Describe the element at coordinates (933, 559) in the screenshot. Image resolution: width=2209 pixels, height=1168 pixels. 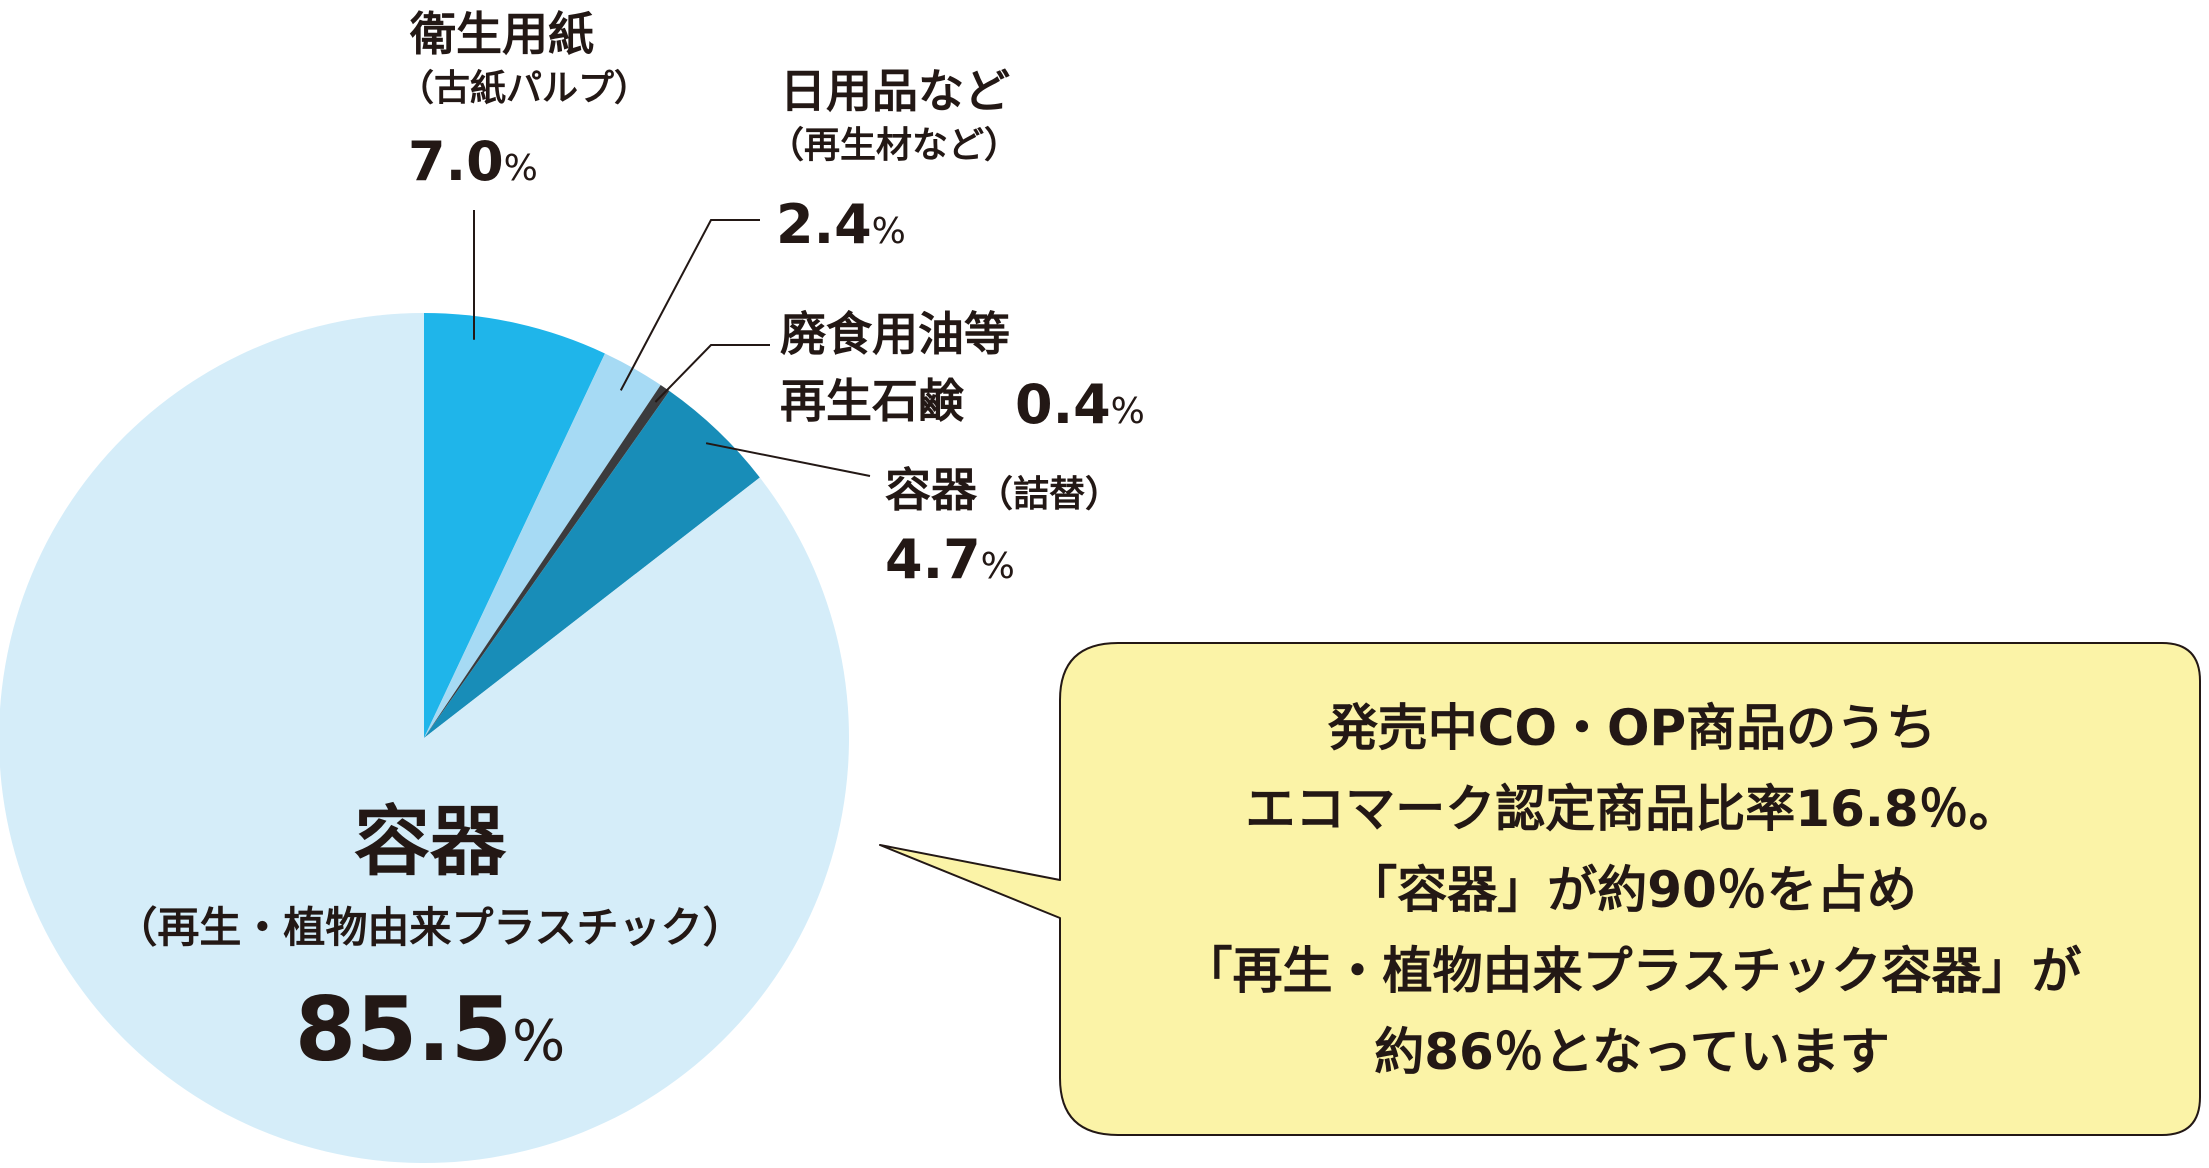
I see `label-refill-container-value: 4.7` at that location.